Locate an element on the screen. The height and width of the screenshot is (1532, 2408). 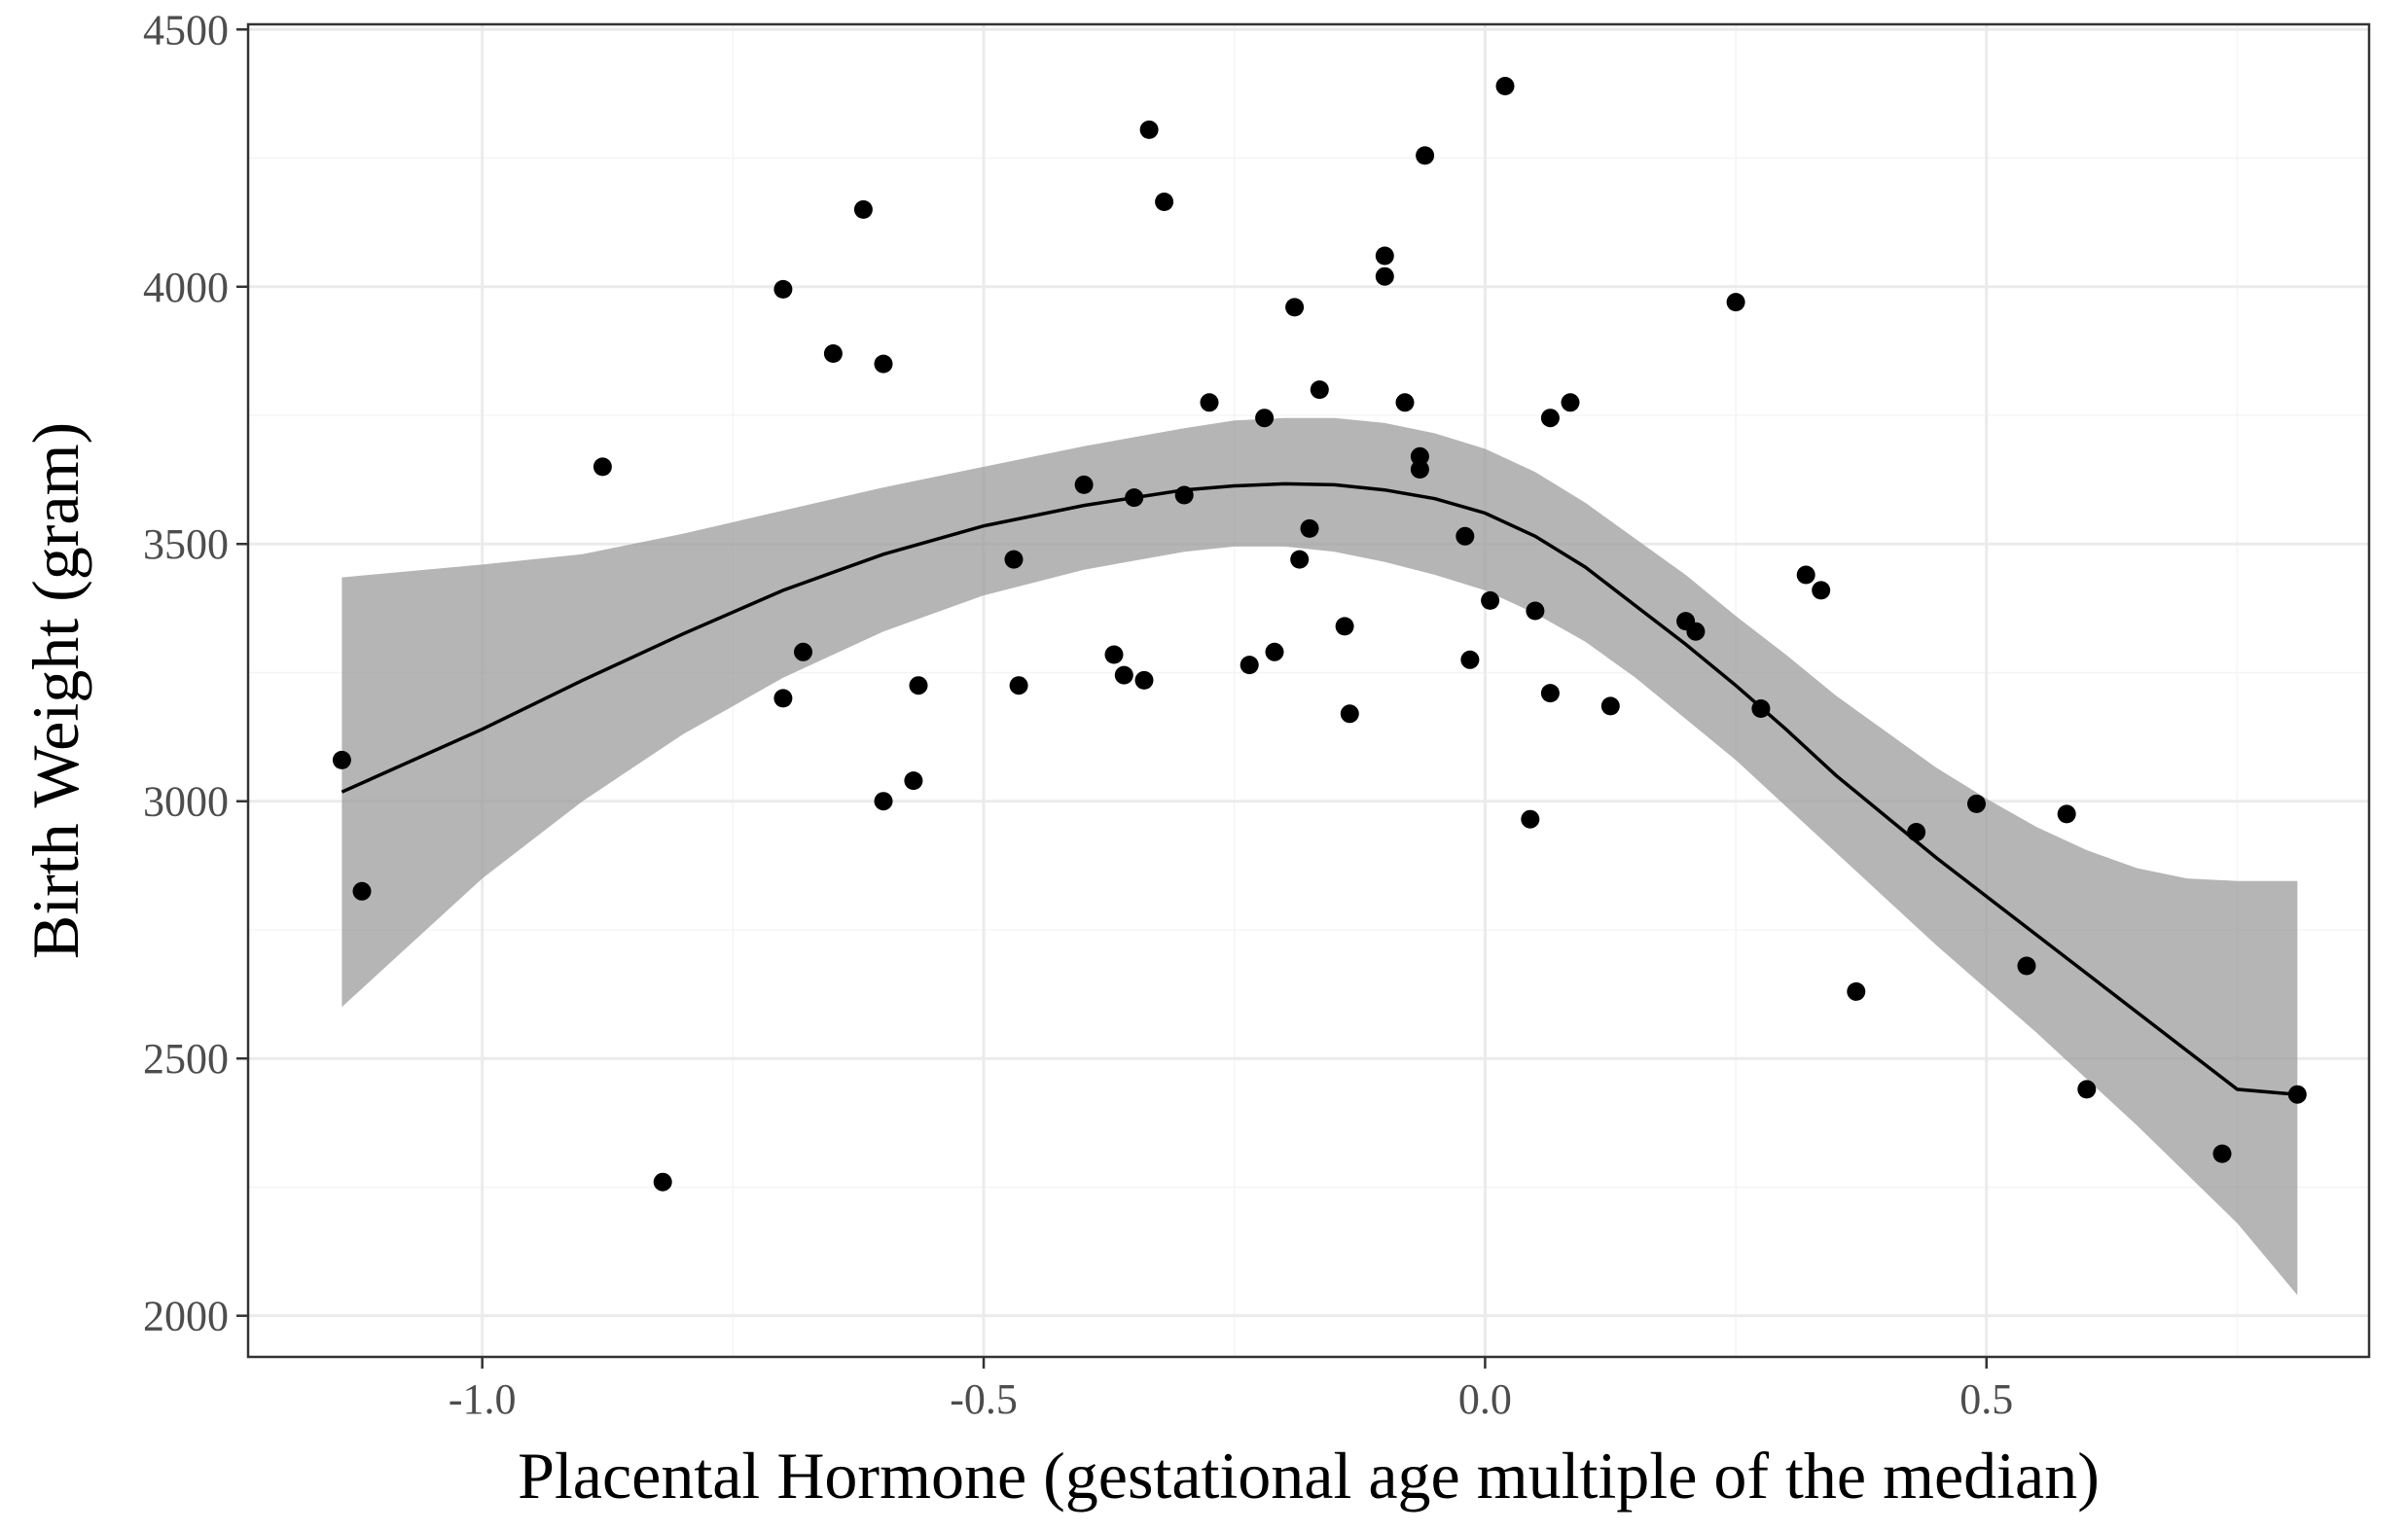
x-axis: -1.0 -0.5 0.0 0.5 is located at coordinates (1231, 1390).